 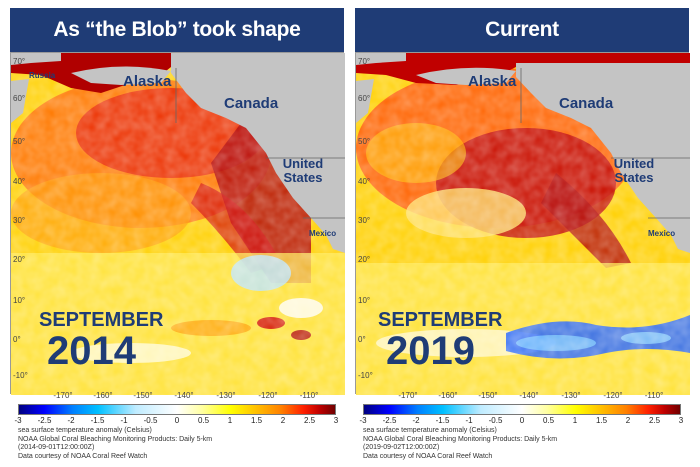 What do you see at coordinates (56, 447) in the screenshot?
I see `caption-line: (2014-09-01T12:00:00Z)` at bounding box center [56, 447].